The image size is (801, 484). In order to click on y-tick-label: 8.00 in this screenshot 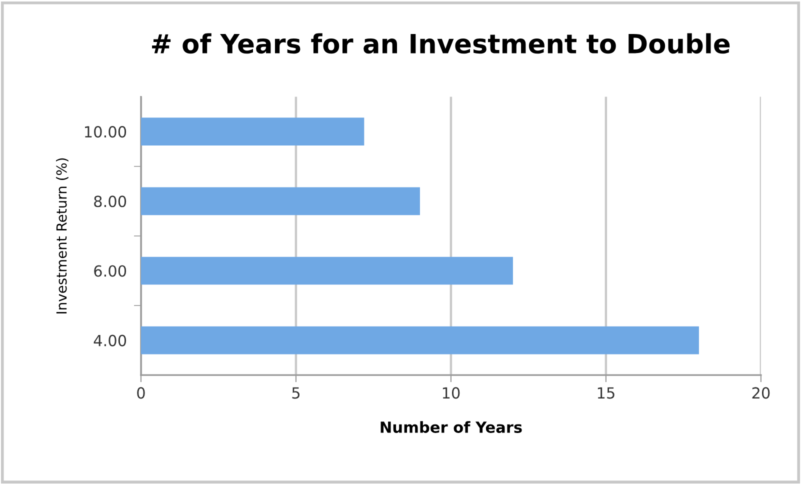, I will do `click(110, 202)`.